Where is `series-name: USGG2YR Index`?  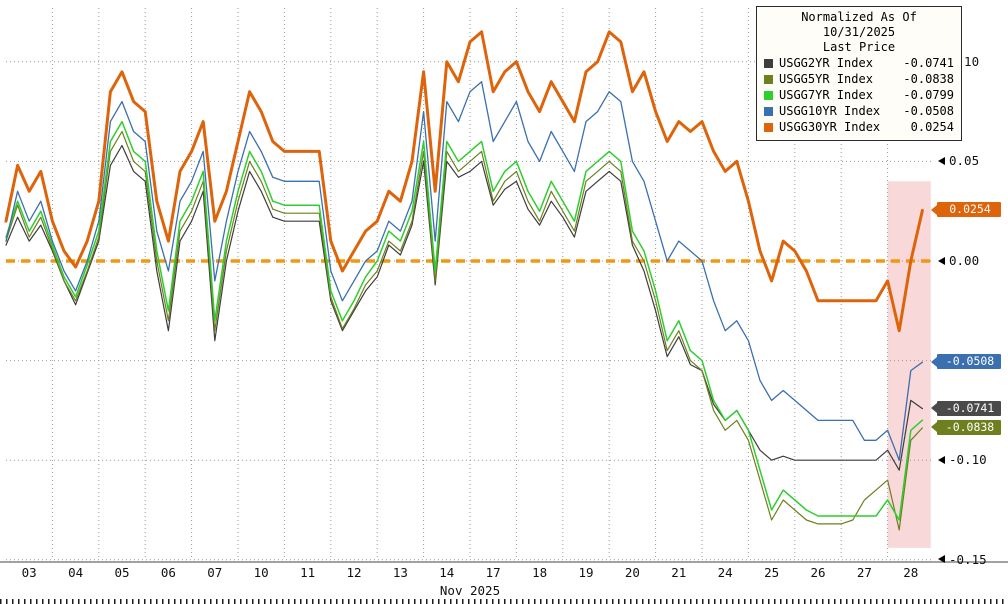 series-name: USGG2YR Index is located at coordinates (826, 63).